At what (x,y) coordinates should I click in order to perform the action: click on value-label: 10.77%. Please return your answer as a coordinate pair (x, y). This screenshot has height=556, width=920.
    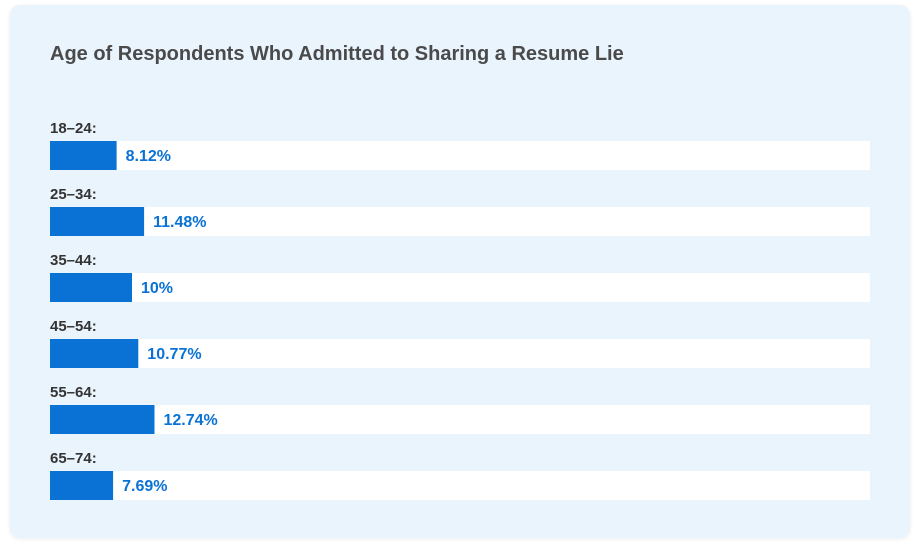
    Looking at the image, I should click on (174, 354).